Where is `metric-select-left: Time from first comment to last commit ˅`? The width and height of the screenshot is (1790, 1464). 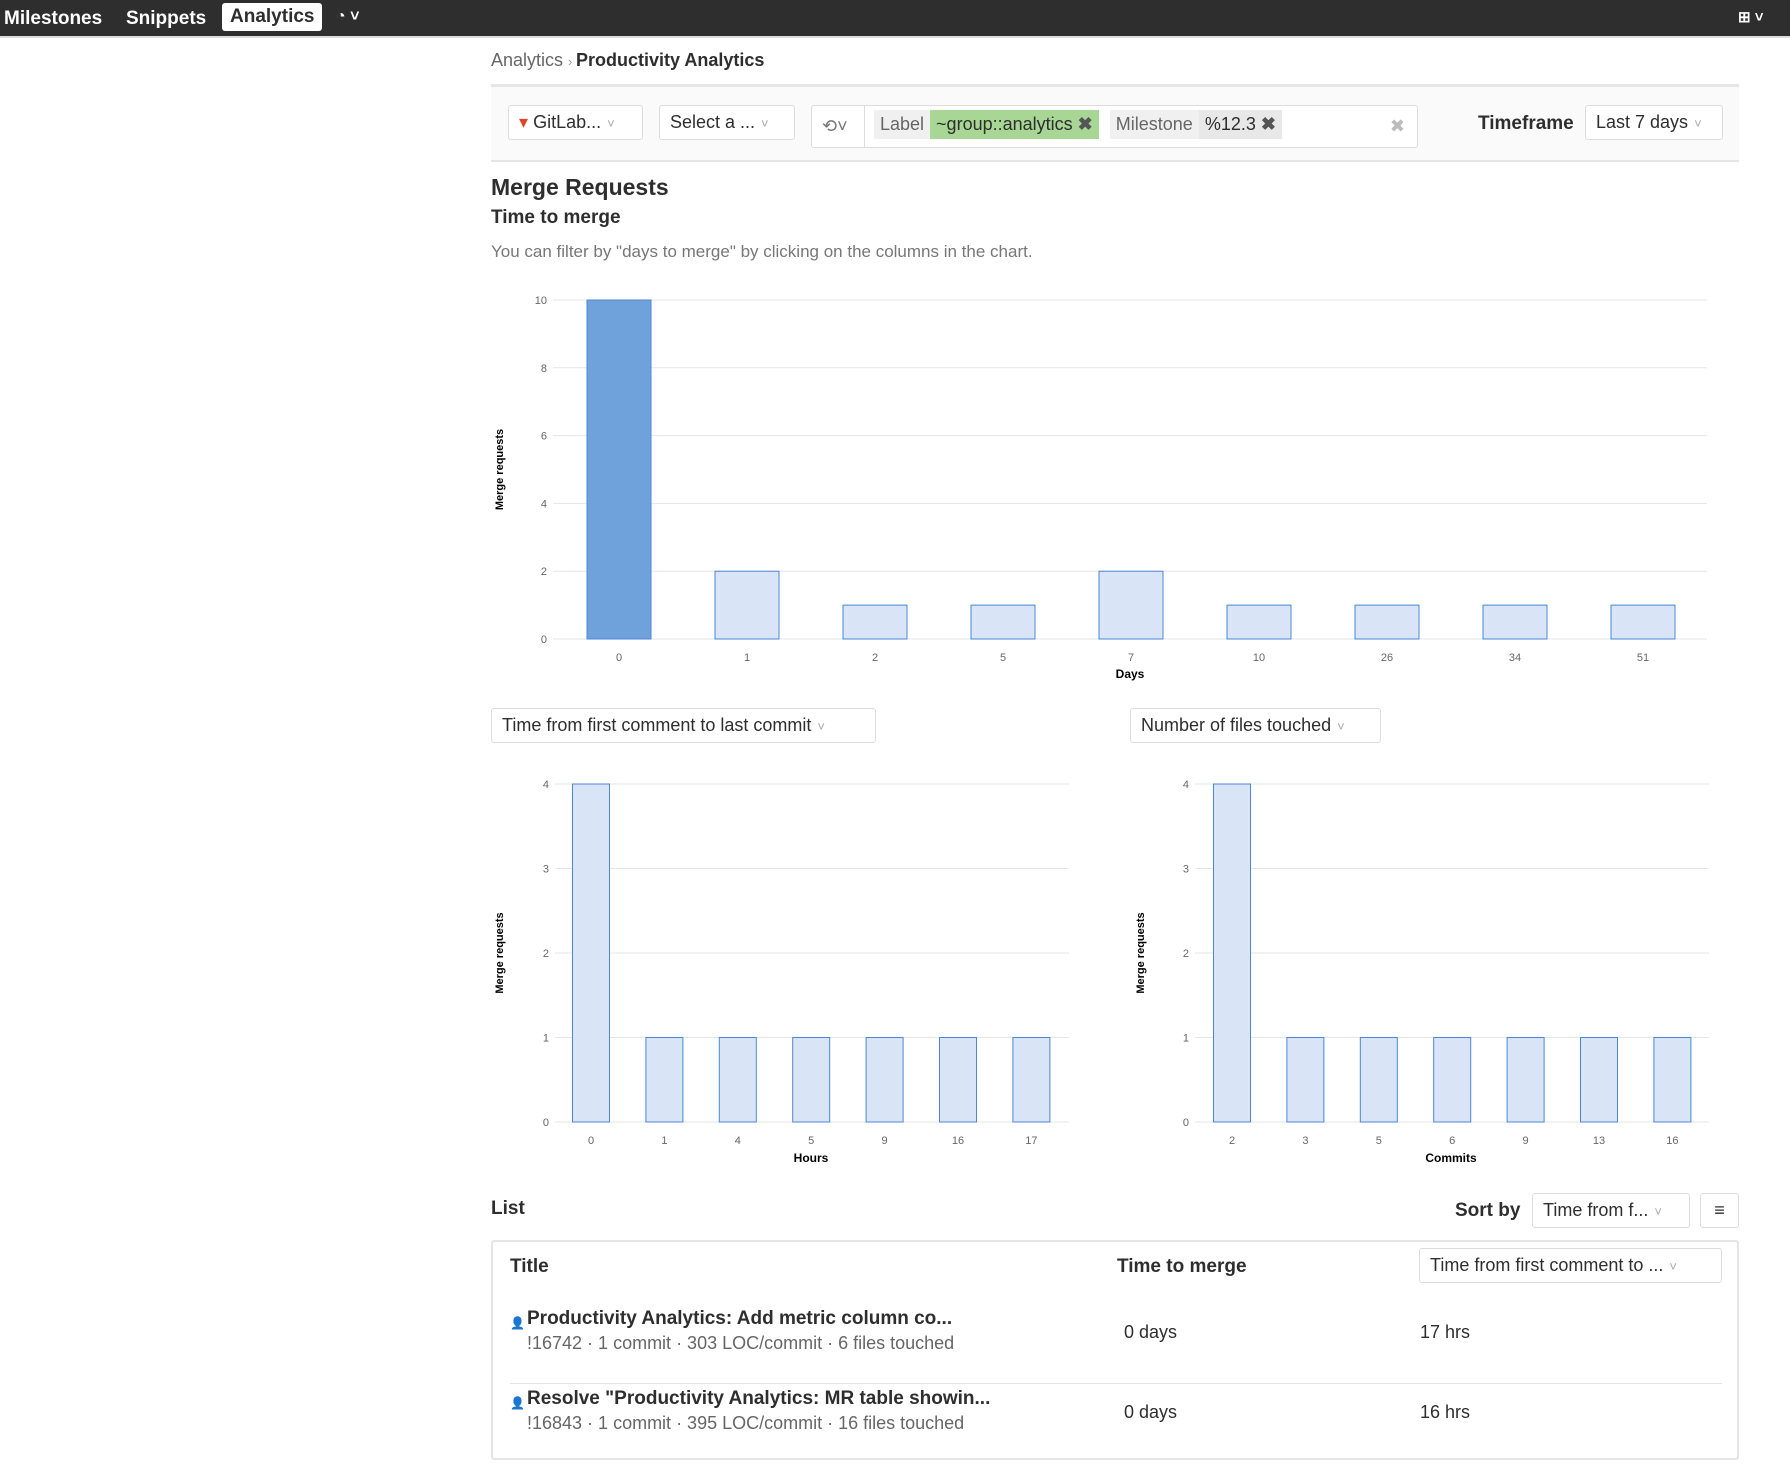 metric-select-left: Time from first comment to last commit ˅ is located at coordinates (683, 725).